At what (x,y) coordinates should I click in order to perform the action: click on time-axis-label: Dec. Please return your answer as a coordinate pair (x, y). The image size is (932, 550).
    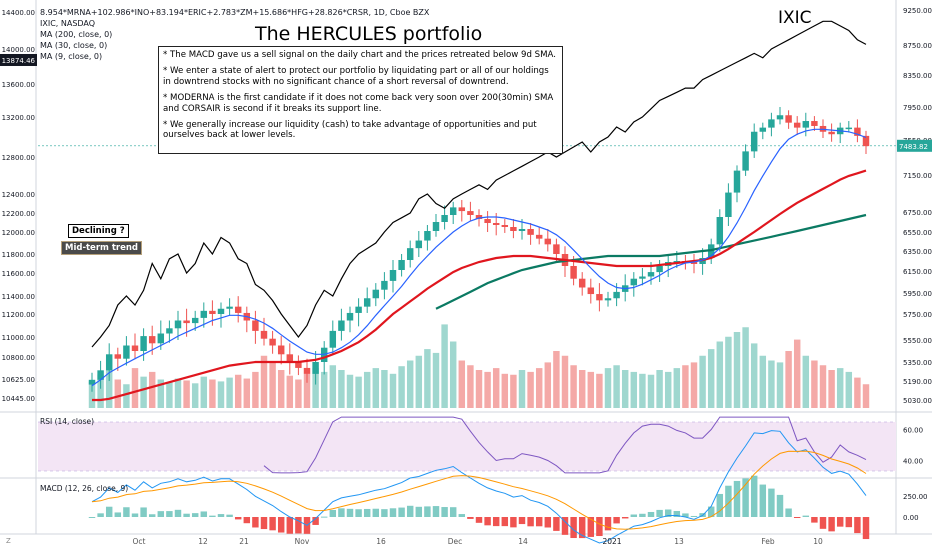
    Looking at the image, I should click on (455, 541).